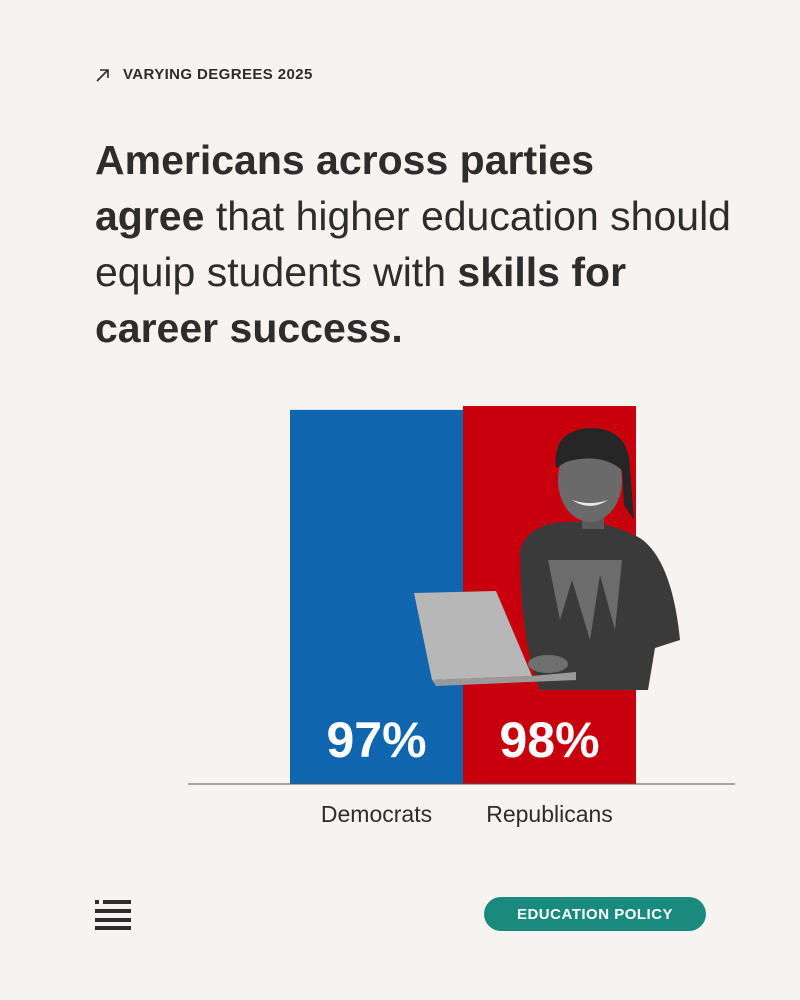 This screenshot has height=1000, width=800. What do you see at coordinates (549, 814) in the screenshot?
I see `category-label-republicans: Republicans` at bounding box center [549, 814].